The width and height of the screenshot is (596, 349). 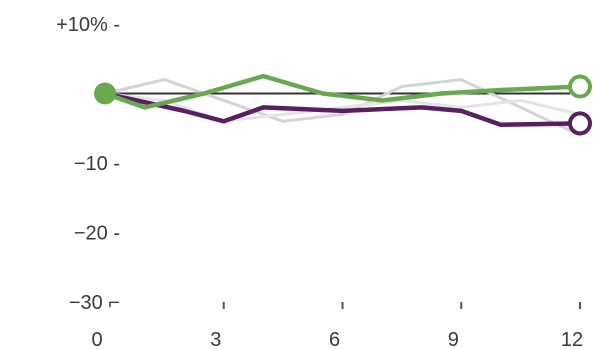 I want to click on y-tick-label: −30 ⌐, so click(x=94, y=303).